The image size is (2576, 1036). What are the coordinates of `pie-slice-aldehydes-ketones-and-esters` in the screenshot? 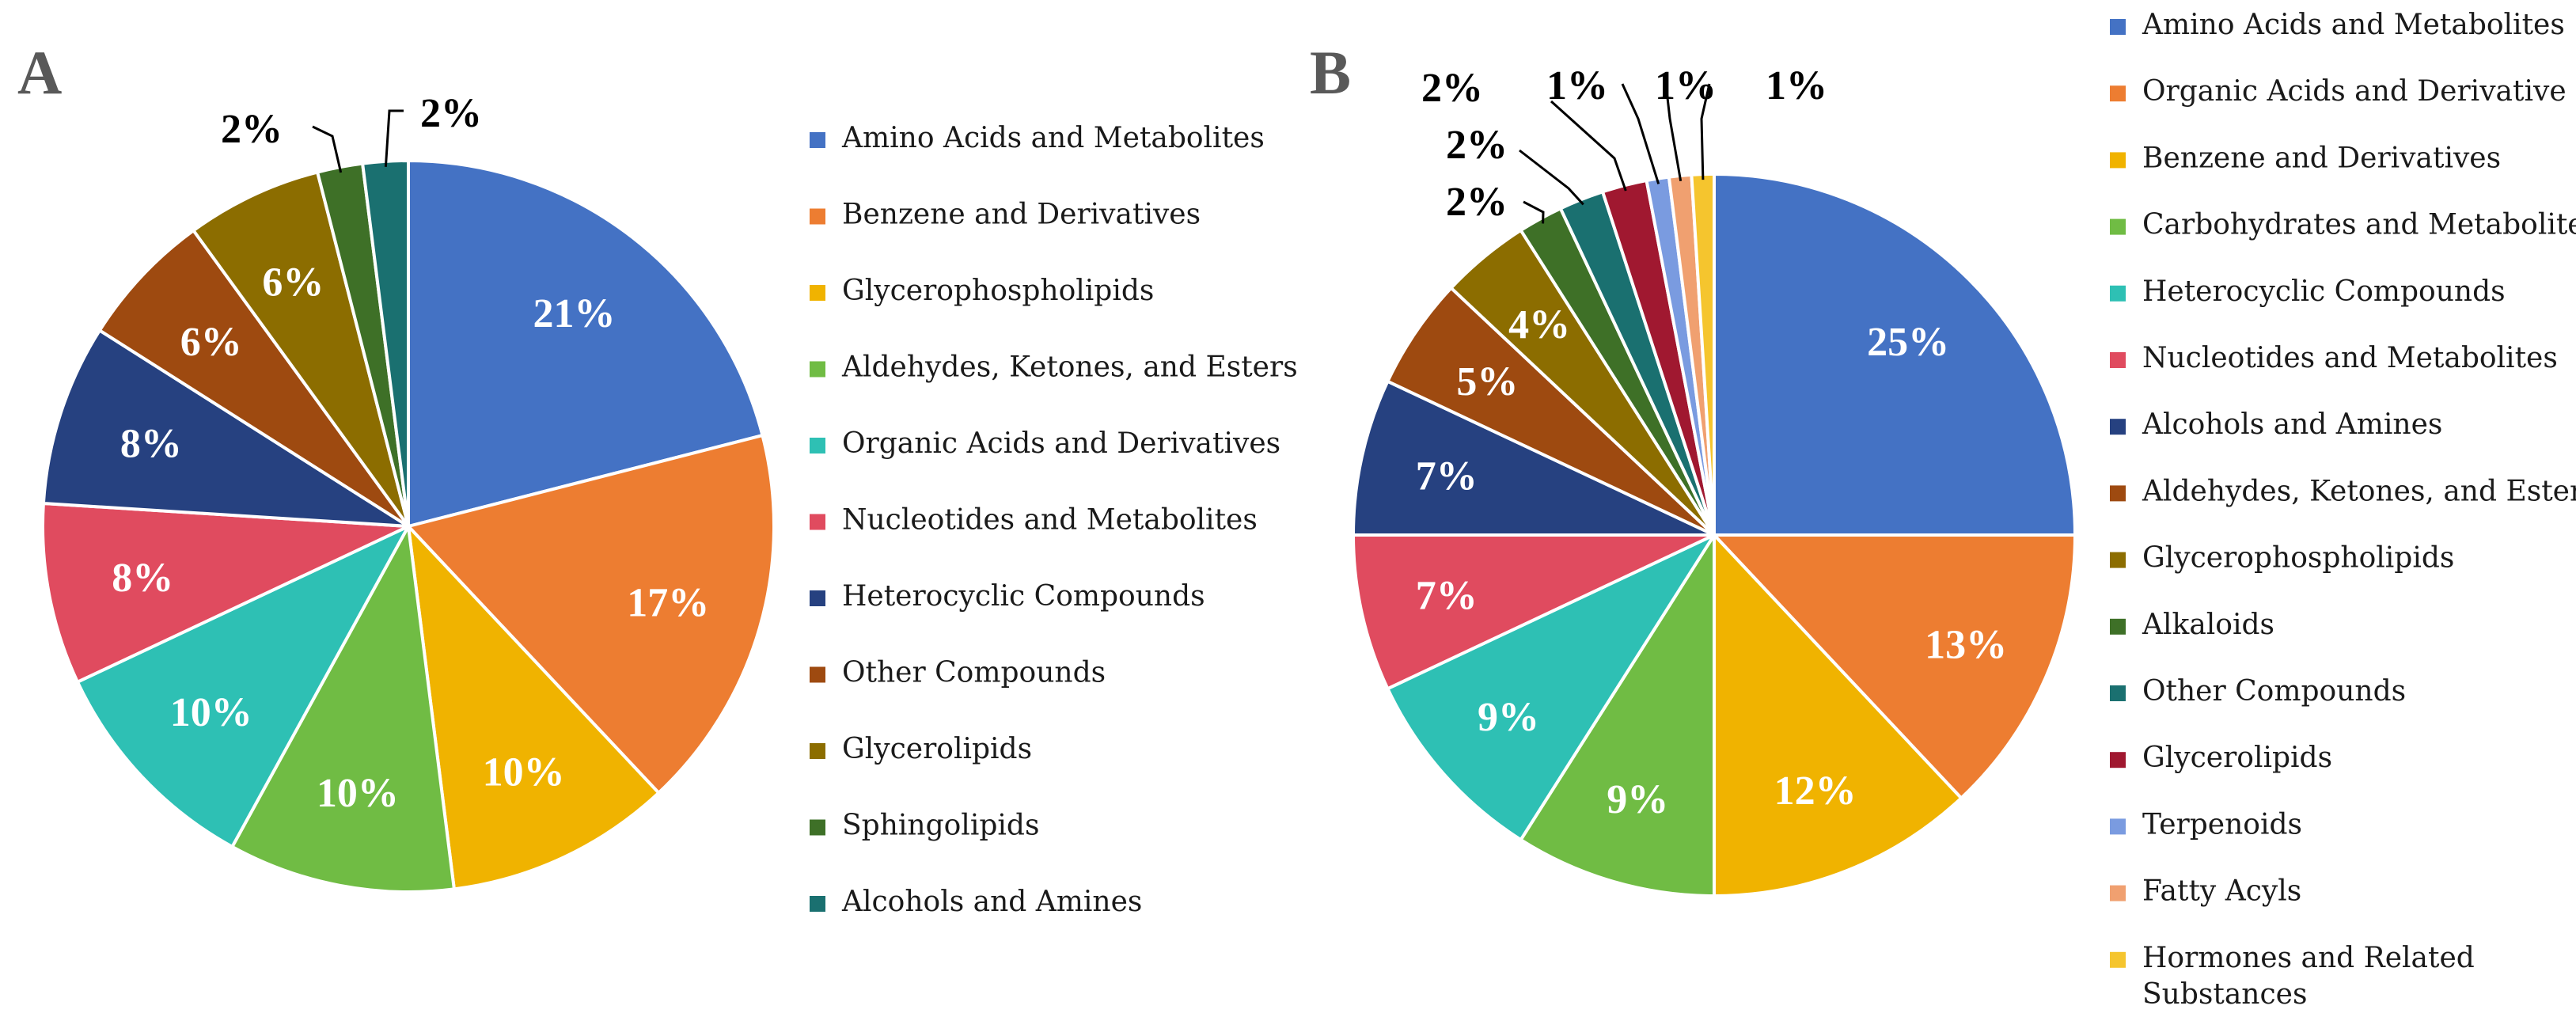 It's located at (1551, 412).